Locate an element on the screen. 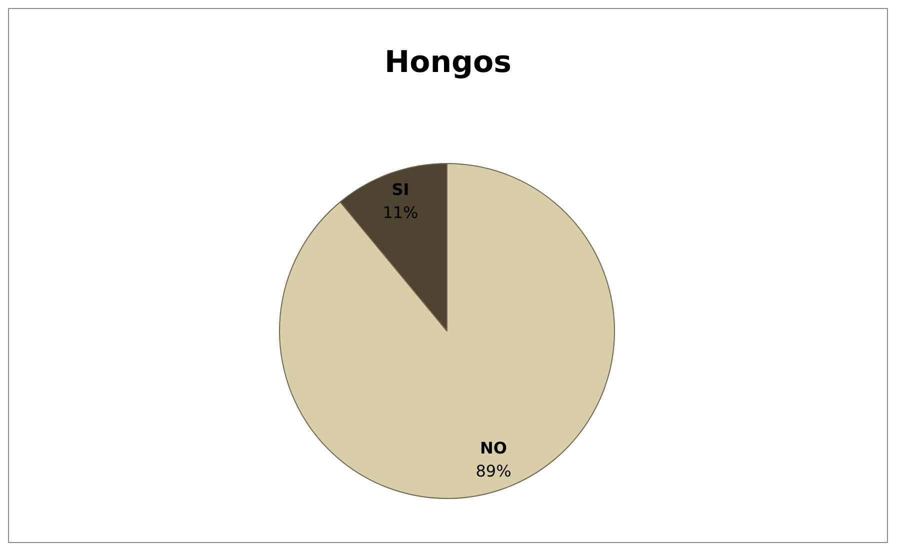 The image size is (898, 547). data-label: 11% is located at coordinates (400, 212).